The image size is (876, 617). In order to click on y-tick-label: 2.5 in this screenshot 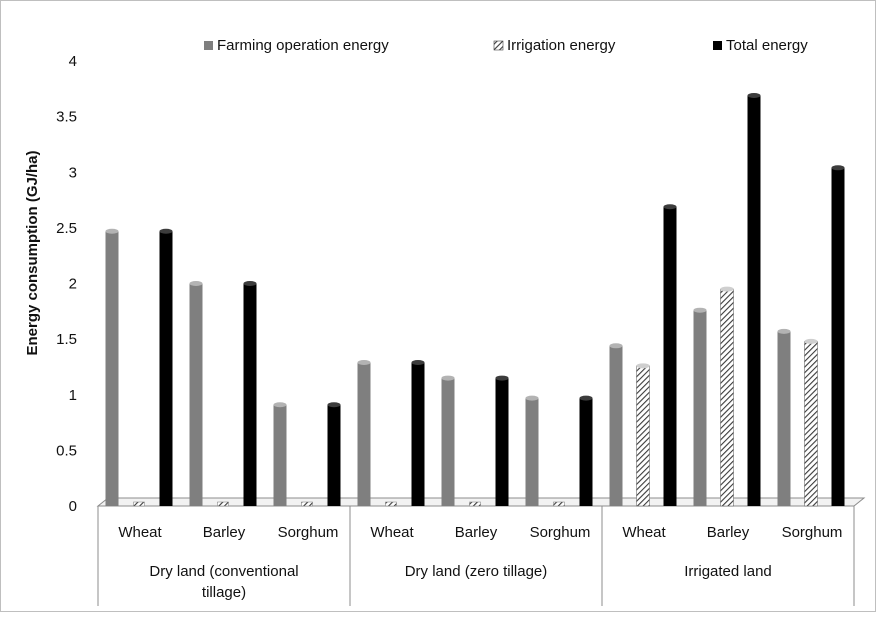, I will do `click(66, 228)`.